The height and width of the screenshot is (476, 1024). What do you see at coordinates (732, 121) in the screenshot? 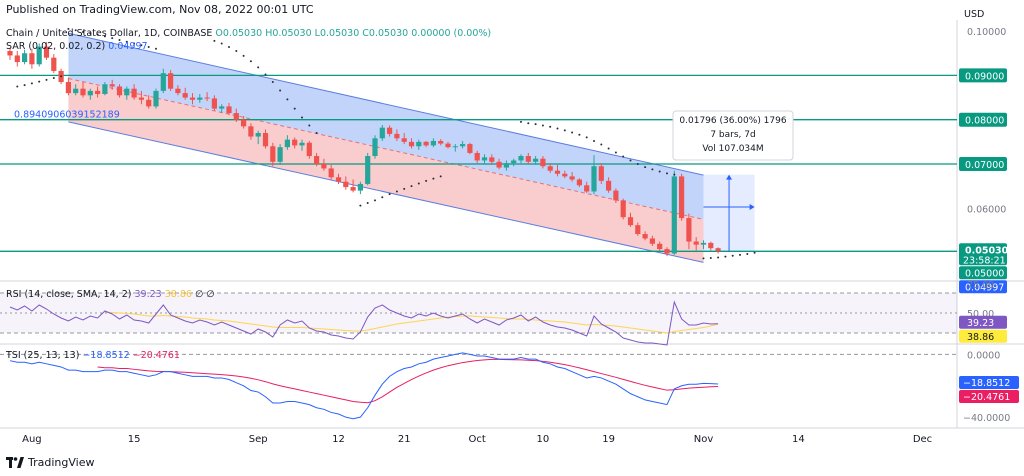
I see `measure-change-text: 0.01796 (36.00%) 1796` at bounding box center [732, 121].